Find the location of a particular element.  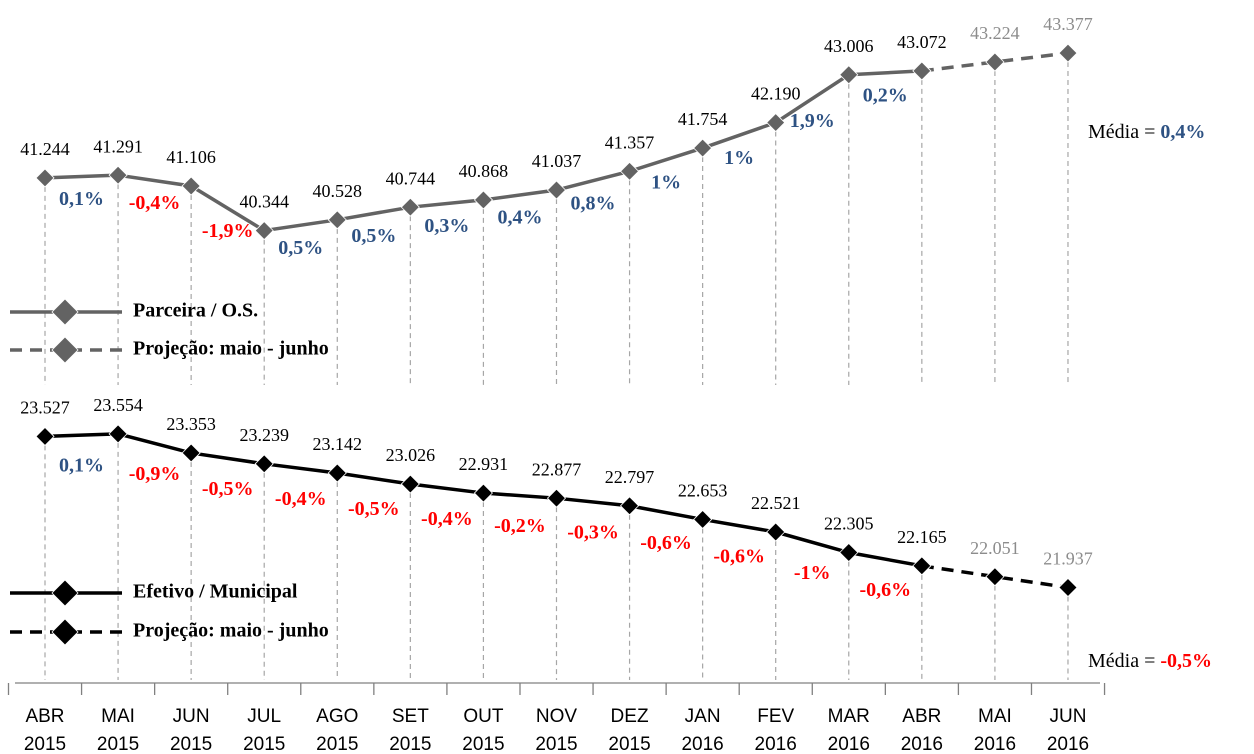

value-label: 42.190 is located at coordinates (776, 94).